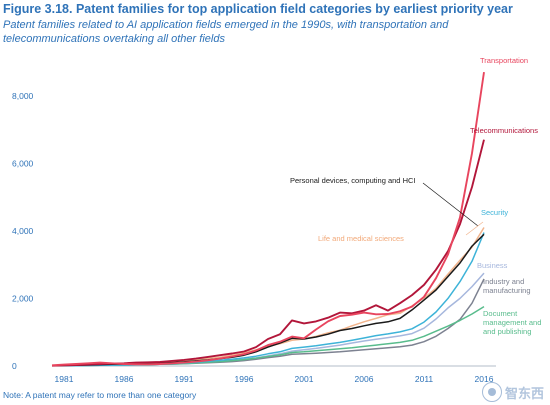  I want to click on series-label: Personal devices, computing and HCI, so click(352, 180).